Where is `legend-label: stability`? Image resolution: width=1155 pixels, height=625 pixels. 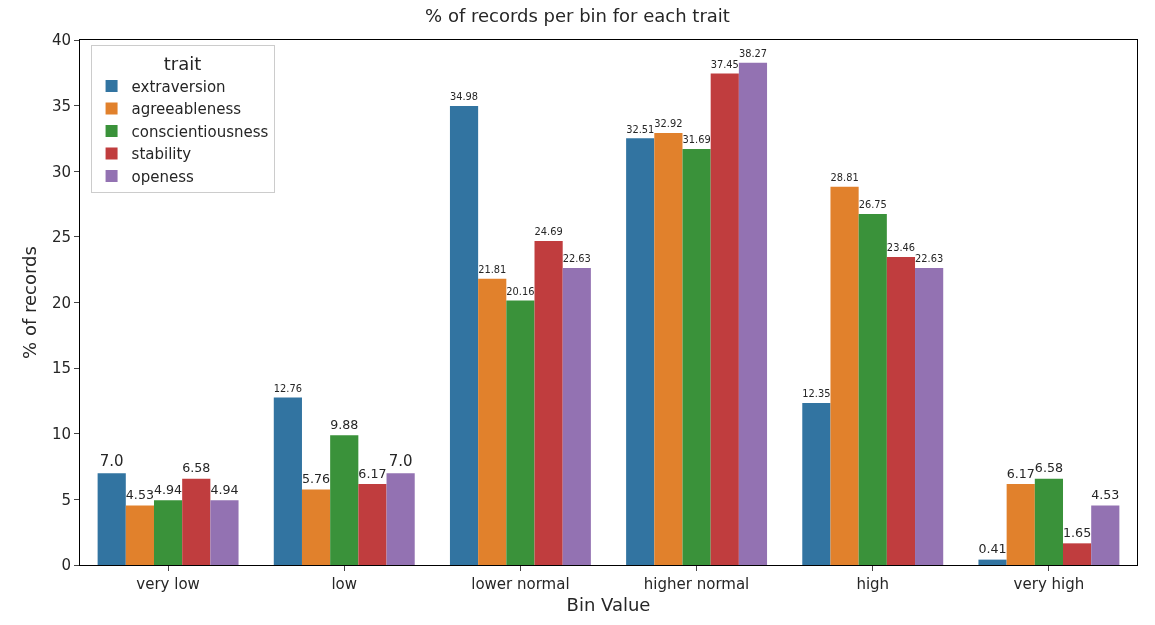 legend-label: stability is located at coordinates (161, 154).